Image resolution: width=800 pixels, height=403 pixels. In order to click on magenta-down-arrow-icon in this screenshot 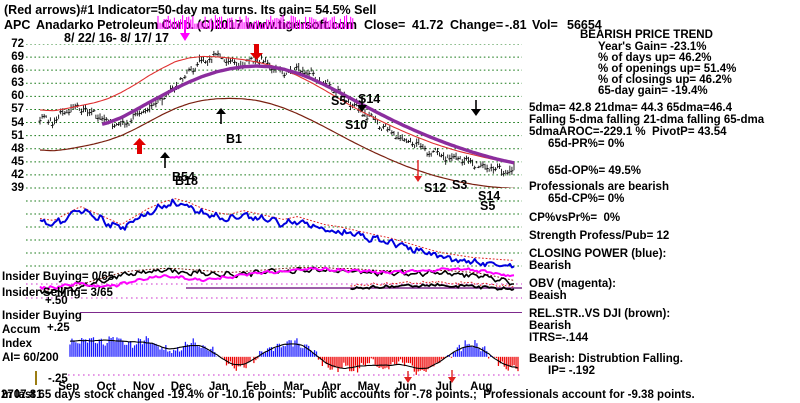, I will do `click(185, 30)`.